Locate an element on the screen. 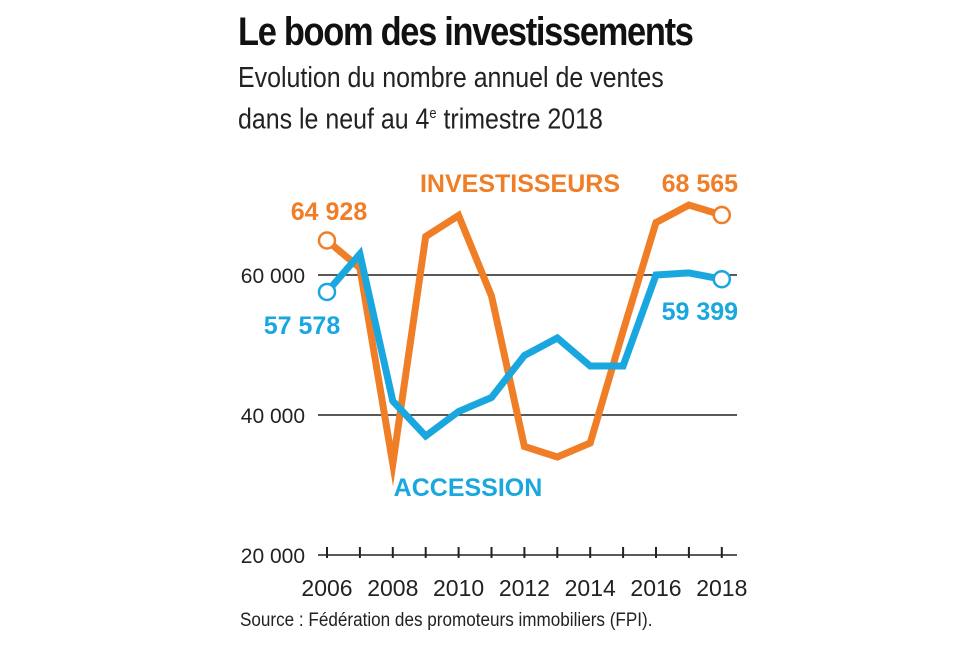 The image size is (971, 652). x-tick-label: 2018 is located at coordinates (721, 588).